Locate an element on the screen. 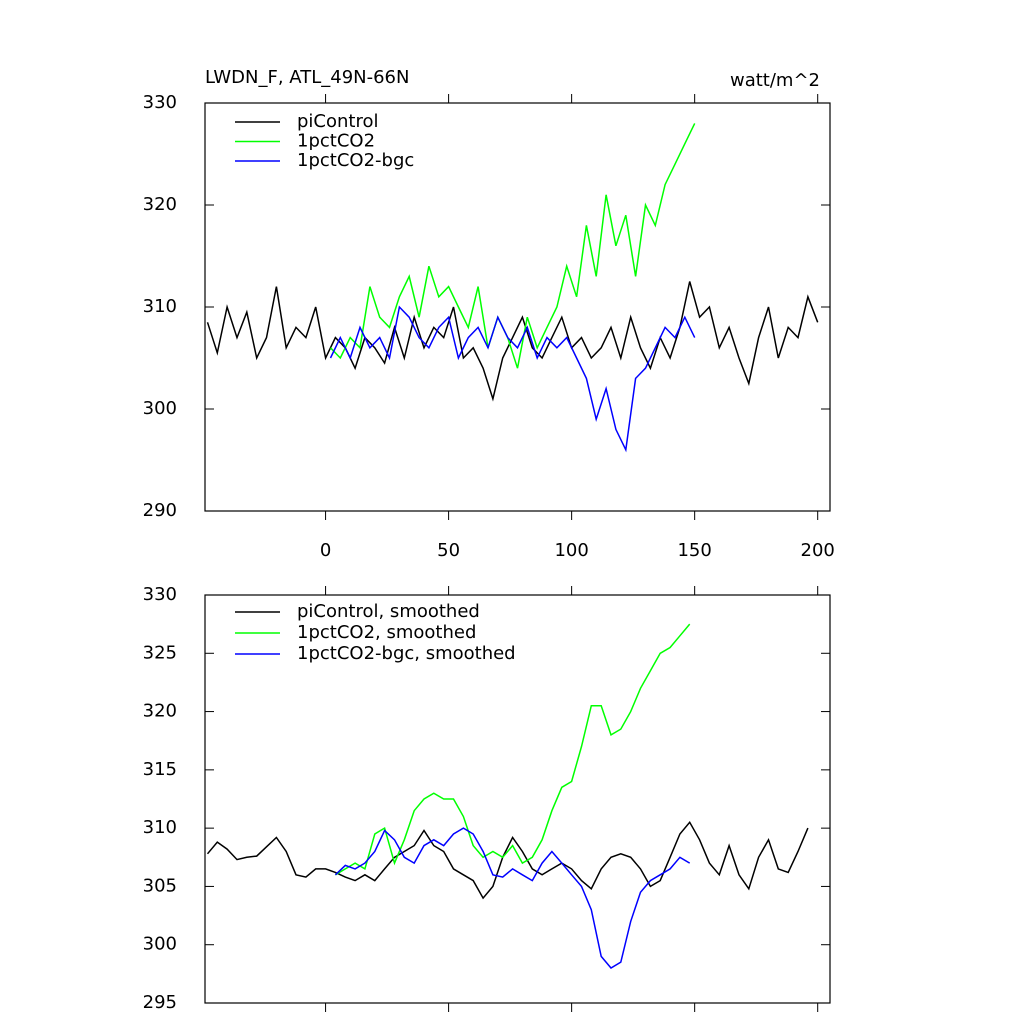 The image size is (1024, 1024). y-tick-label: 315 is located at coordinates (160, 769).